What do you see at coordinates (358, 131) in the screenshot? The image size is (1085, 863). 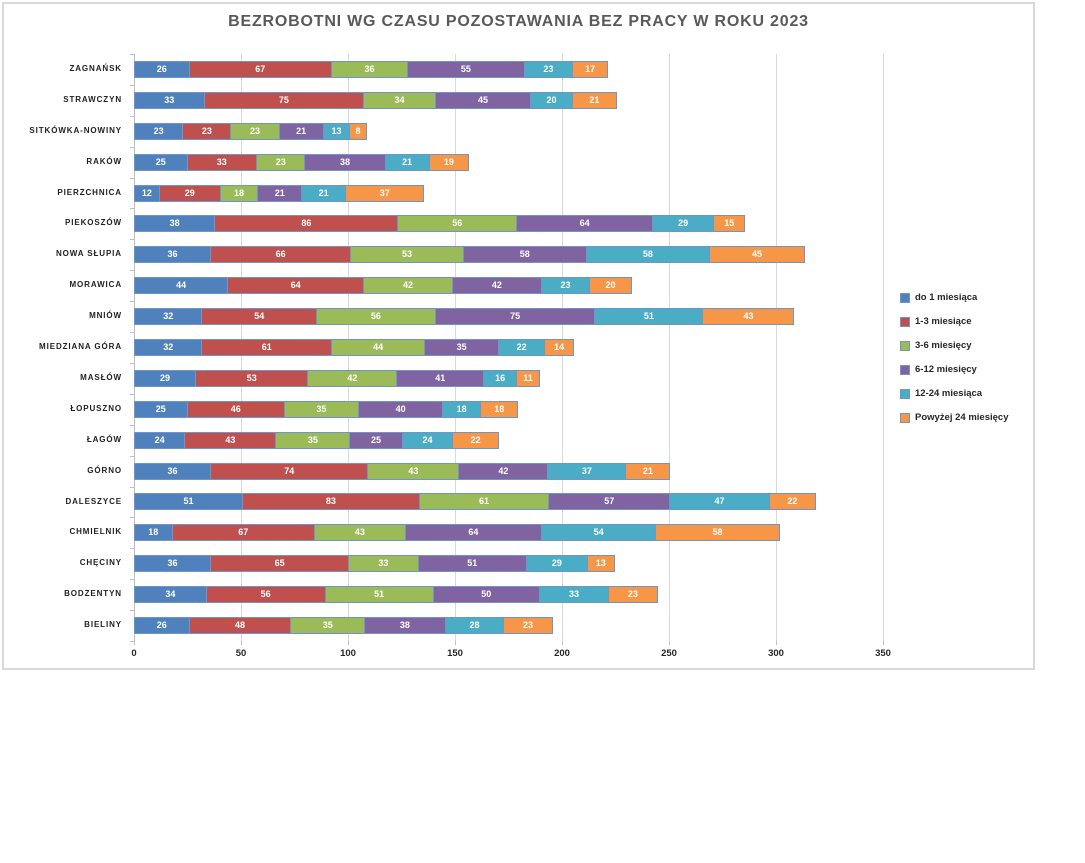 I see `bar-segment: 8` at bounding box center [358, 131].